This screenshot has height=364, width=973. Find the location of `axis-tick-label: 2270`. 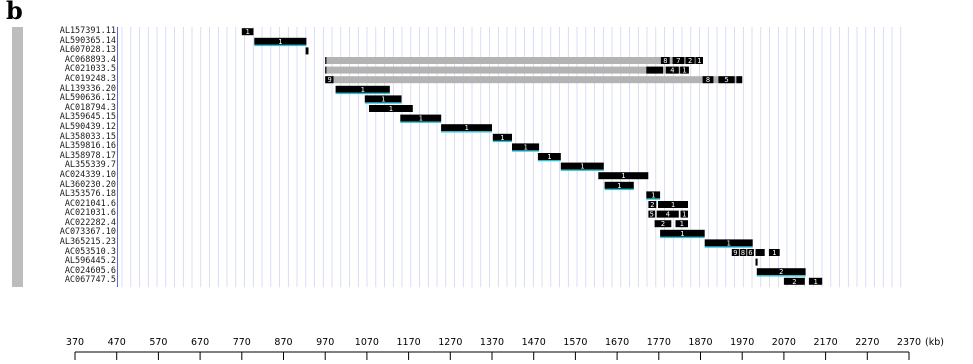

axis-tick-label: 2270 is located at coordinates (867, 342).